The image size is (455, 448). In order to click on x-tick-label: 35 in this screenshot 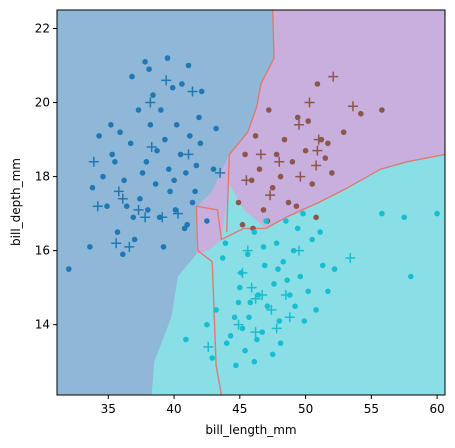, I will do `click(108, 409)`.